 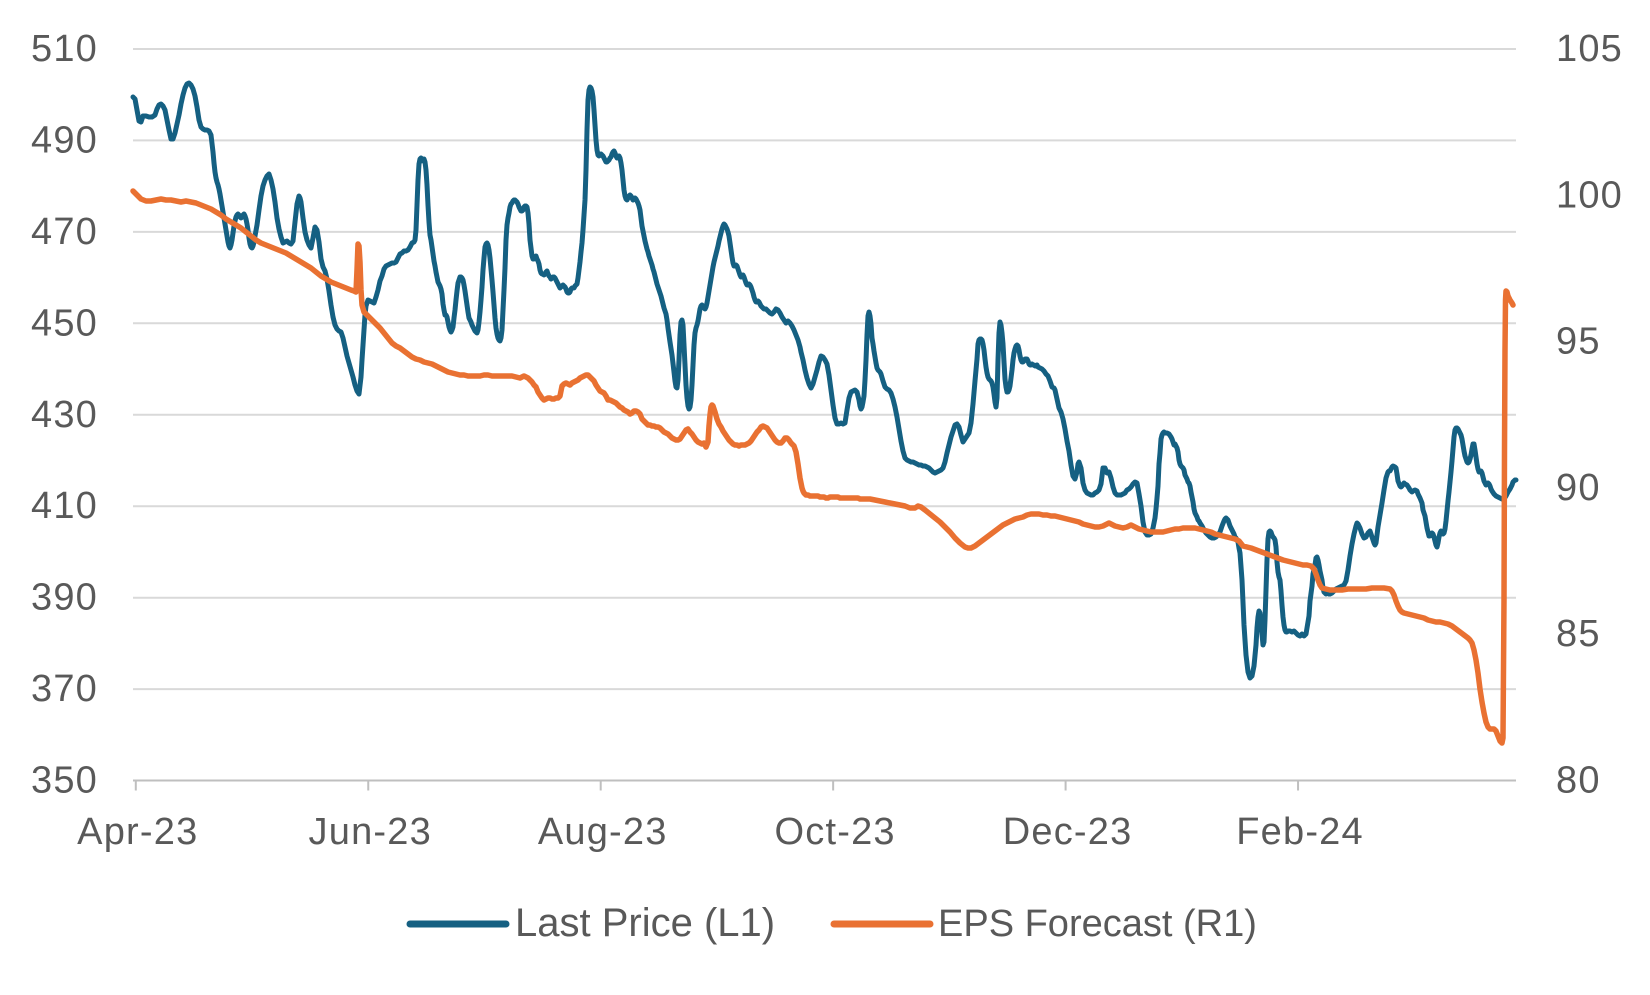 I want to click on svg-text: 105, so click(x=1589, y=49).